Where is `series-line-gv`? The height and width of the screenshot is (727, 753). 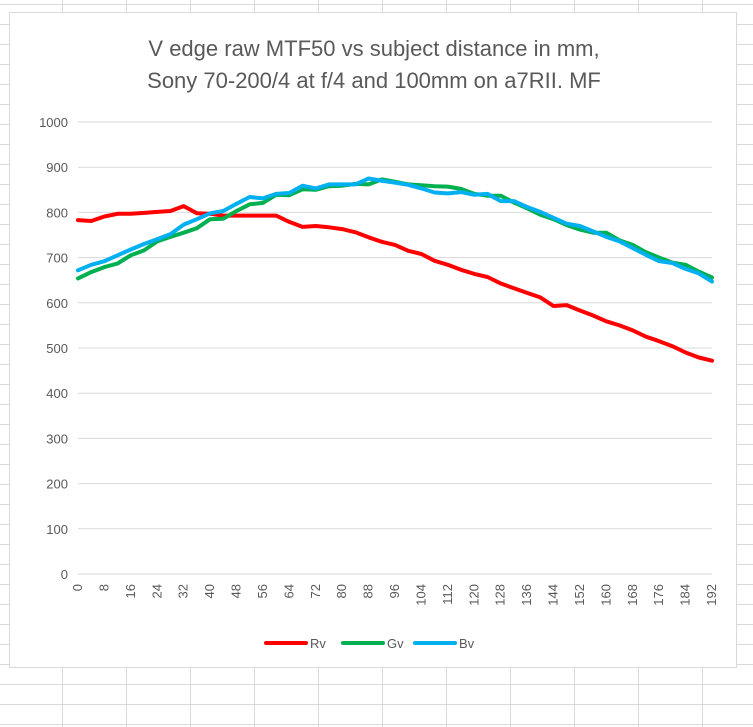 series-line-gv is located at coordinates (395, 229).